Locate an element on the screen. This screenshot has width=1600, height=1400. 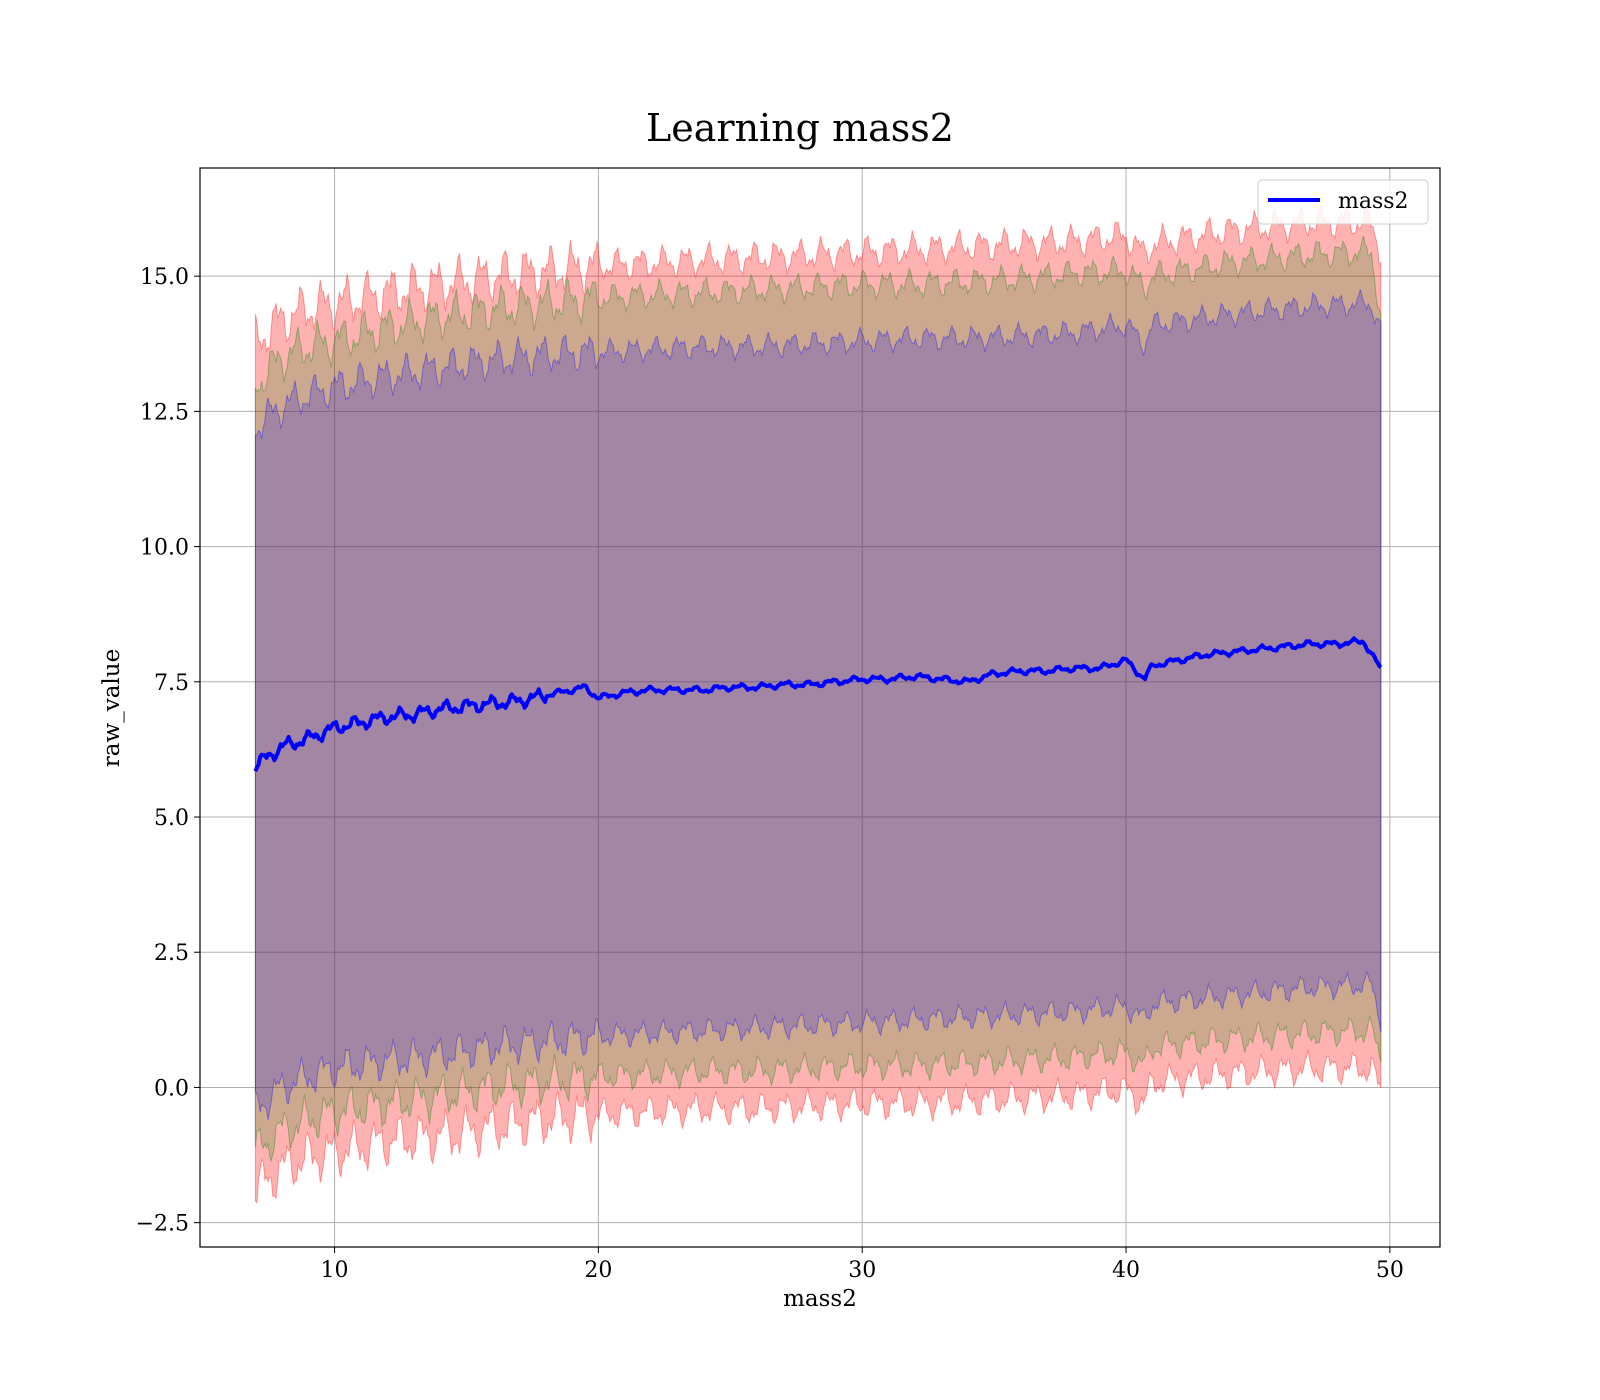
y-axis-label: raw_value is located at coordinates (112, 708).